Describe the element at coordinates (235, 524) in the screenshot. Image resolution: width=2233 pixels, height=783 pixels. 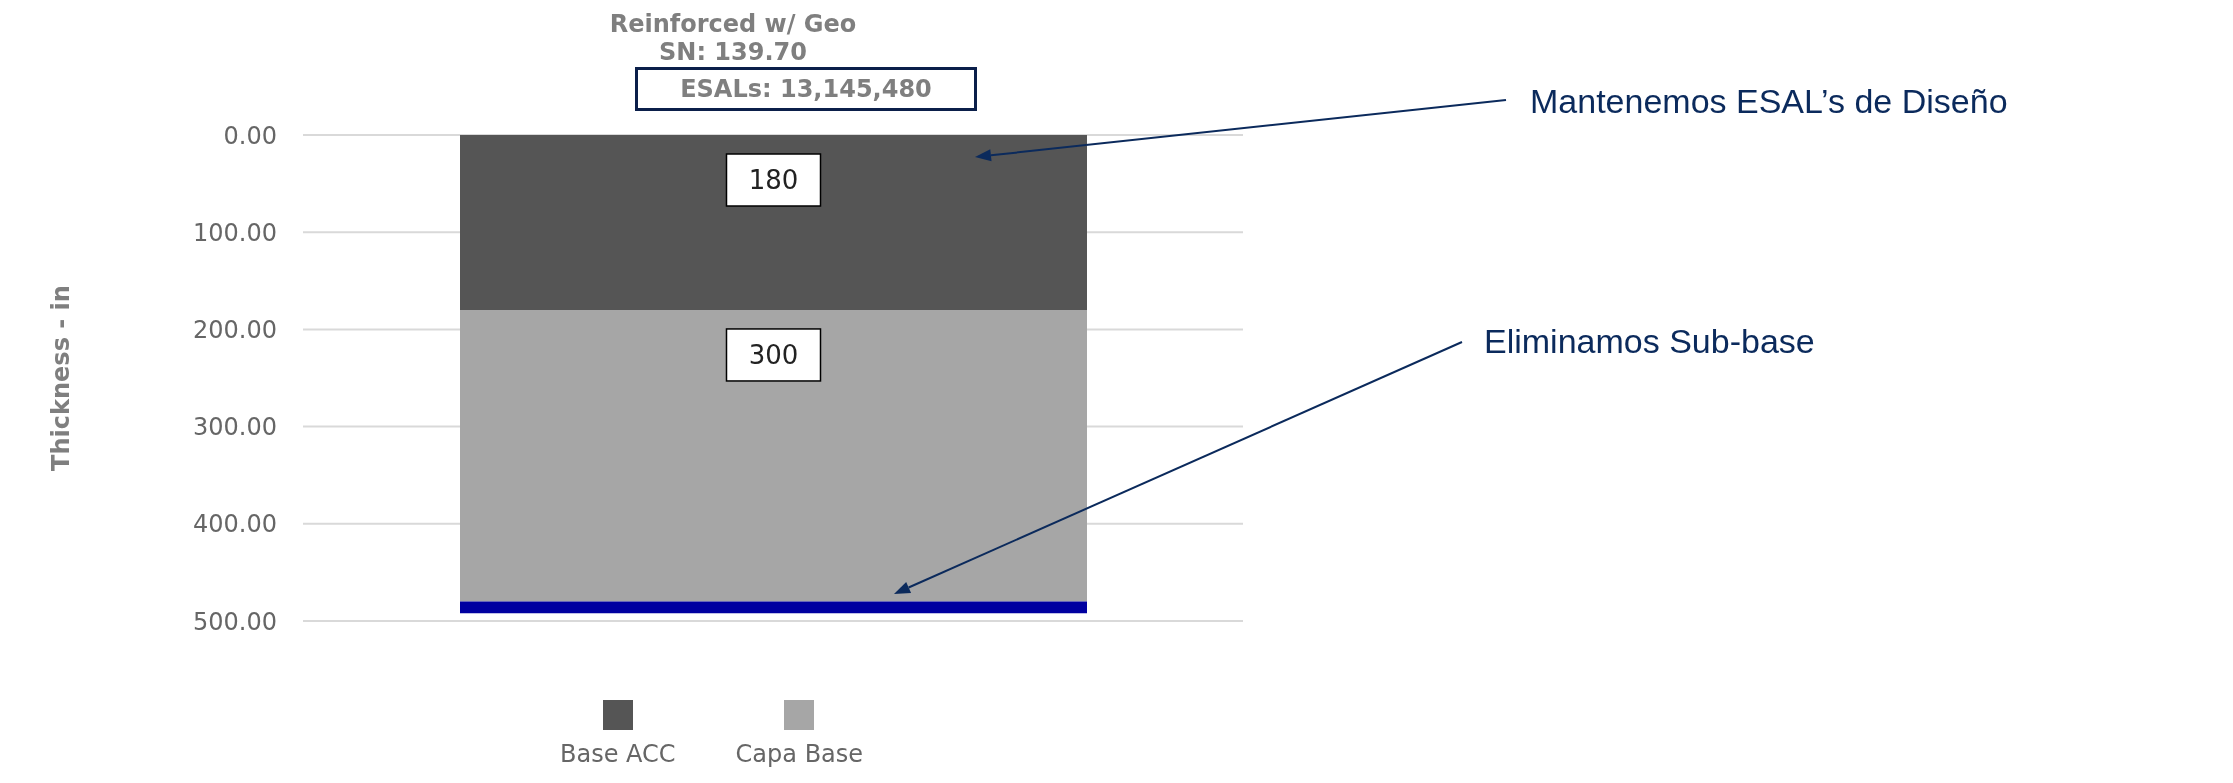
I see `y-tick-label: 400.00` at that location.